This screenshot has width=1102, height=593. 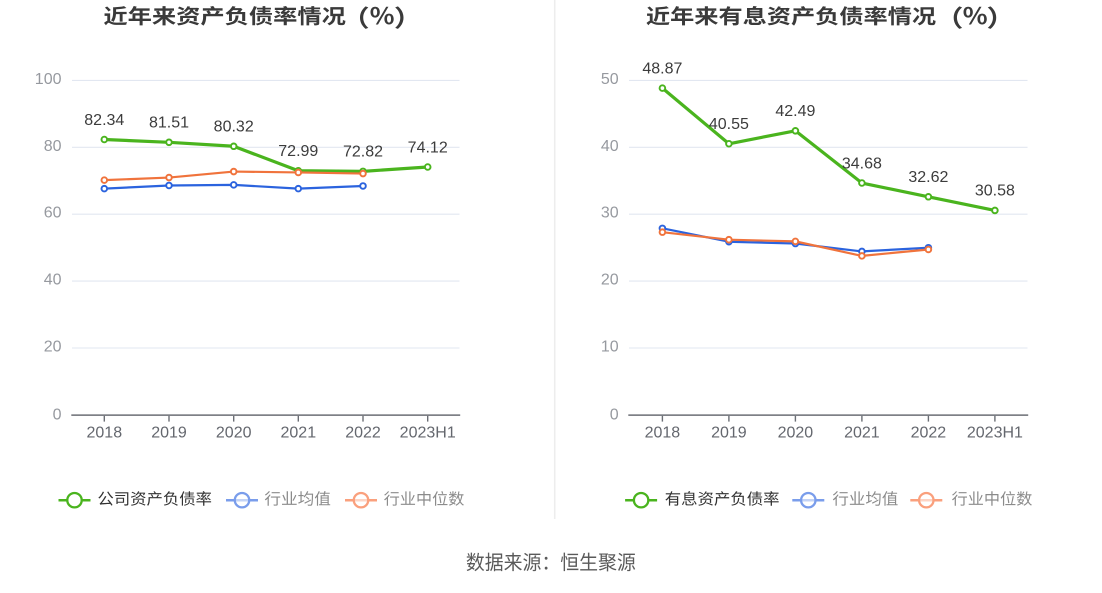 I want to click on svg-text: 50, so click(x=610, y=79).